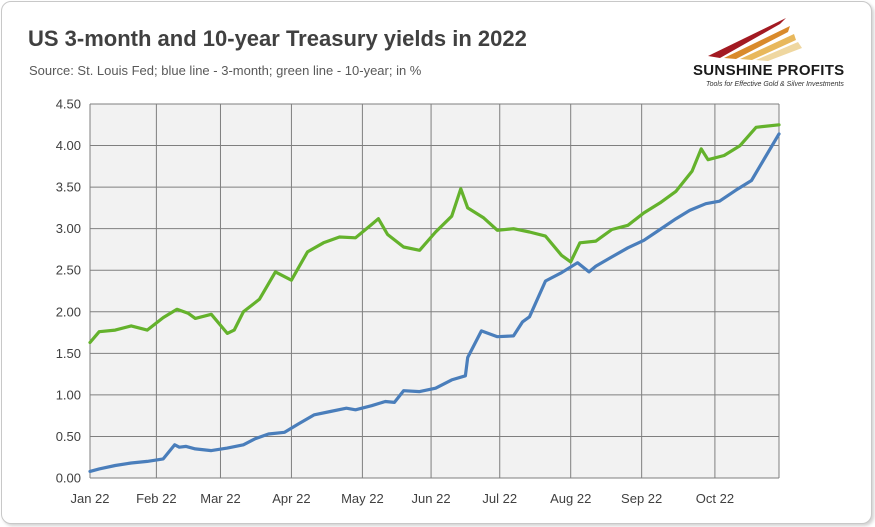  What do you see at coordinates (499, 498) in the screenshot?
I see `x-tick-label: Jul 22` at bounding box center [499, 498].